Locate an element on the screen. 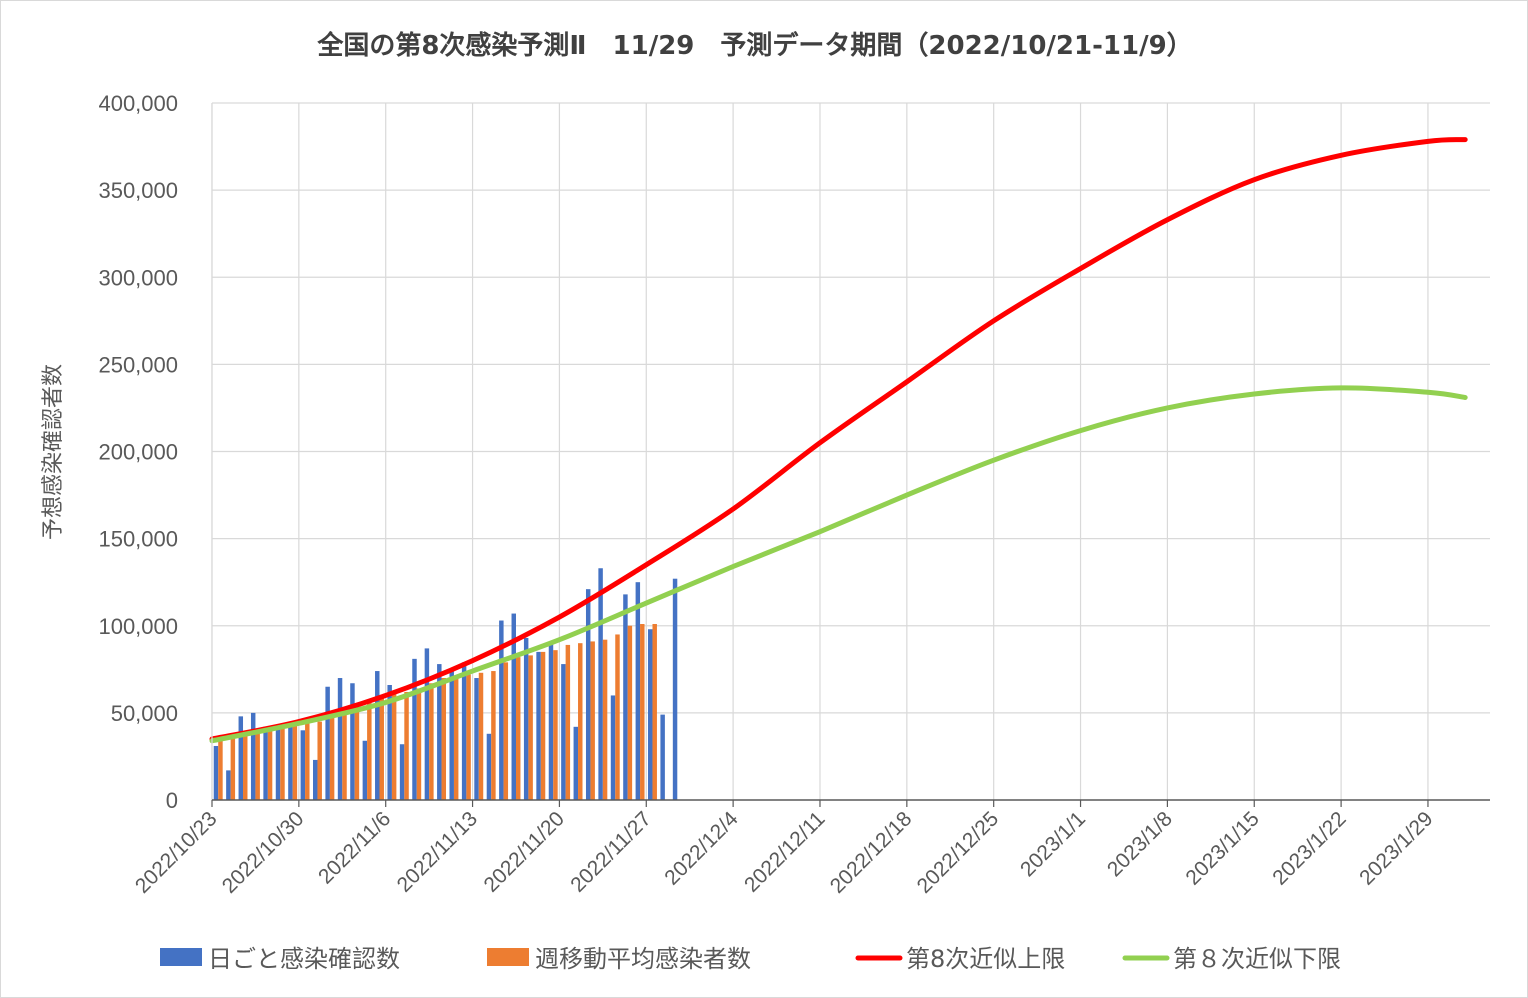 The height and width of the screenshot is (998, 1528). y-tick-label: 100,000 is located at coordinates (138, 626).